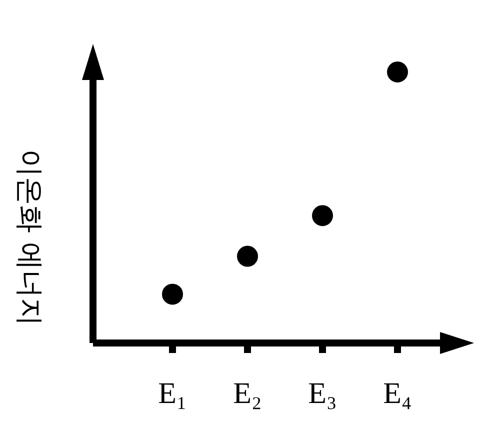 The image size is (488, 447). I want to click on x-tick-label: E₂, so click(247, 393).